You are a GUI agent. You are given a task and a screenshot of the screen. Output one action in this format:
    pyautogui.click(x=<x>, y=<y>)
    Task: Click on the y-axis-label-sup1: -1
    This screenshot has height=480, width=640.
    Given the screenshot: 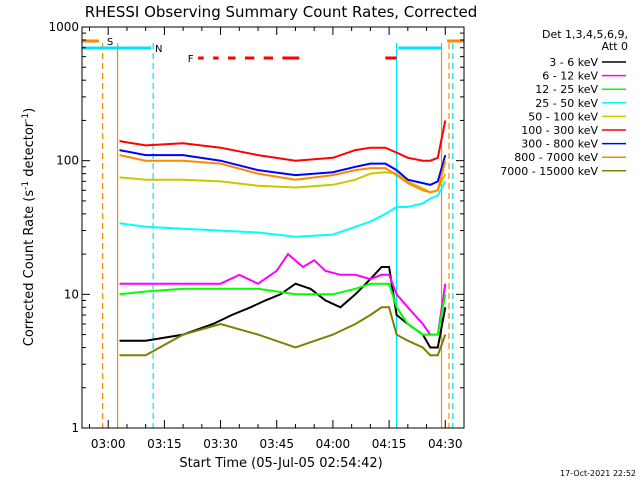 What is the action you would take?
    pyautogui.click(x=26, y=185)
    